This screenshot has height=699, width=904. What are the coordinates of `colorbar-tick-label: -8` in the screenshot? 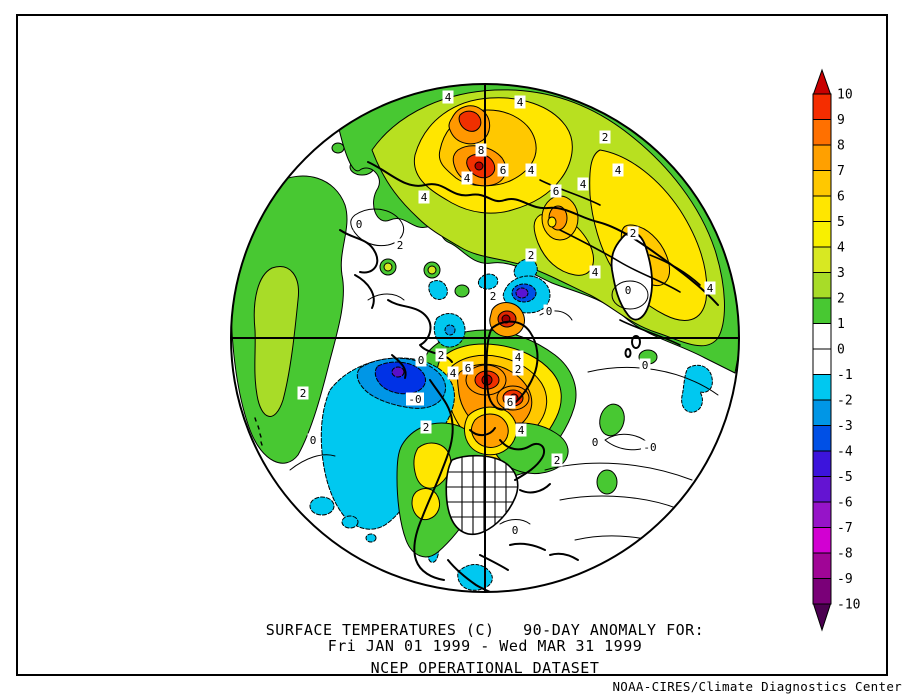 It's located at (845, 554).